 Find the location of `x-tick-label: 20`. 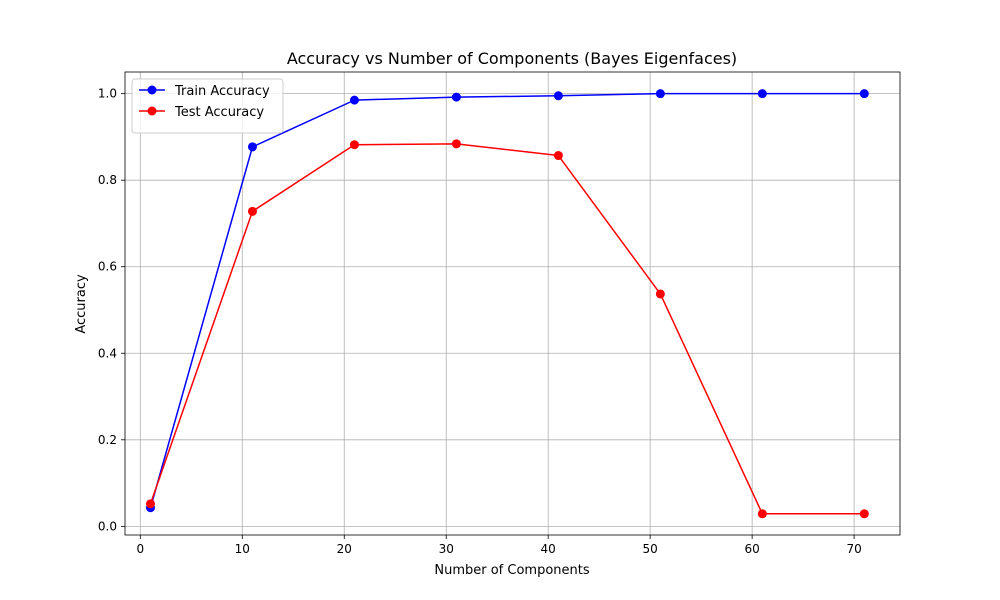

x-tick-label: 20 is located at coordinates (344, 549).